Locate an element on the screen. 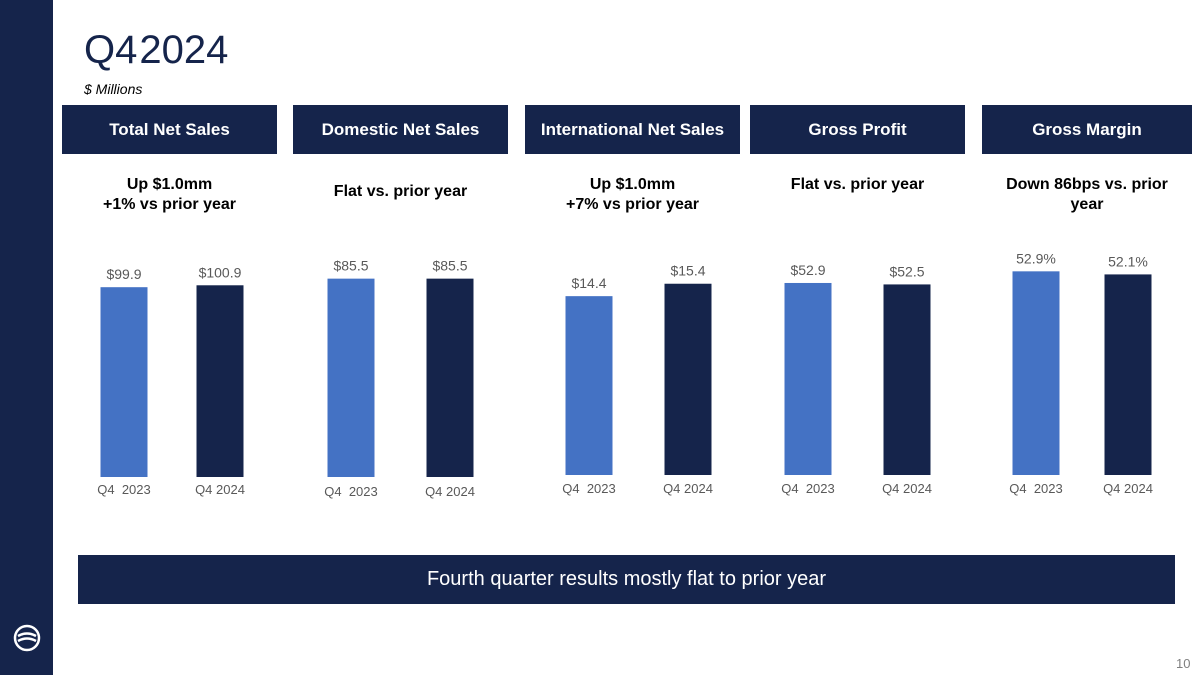  data-label-chart4-2: $52.5 is located at coordinates (906, 271).